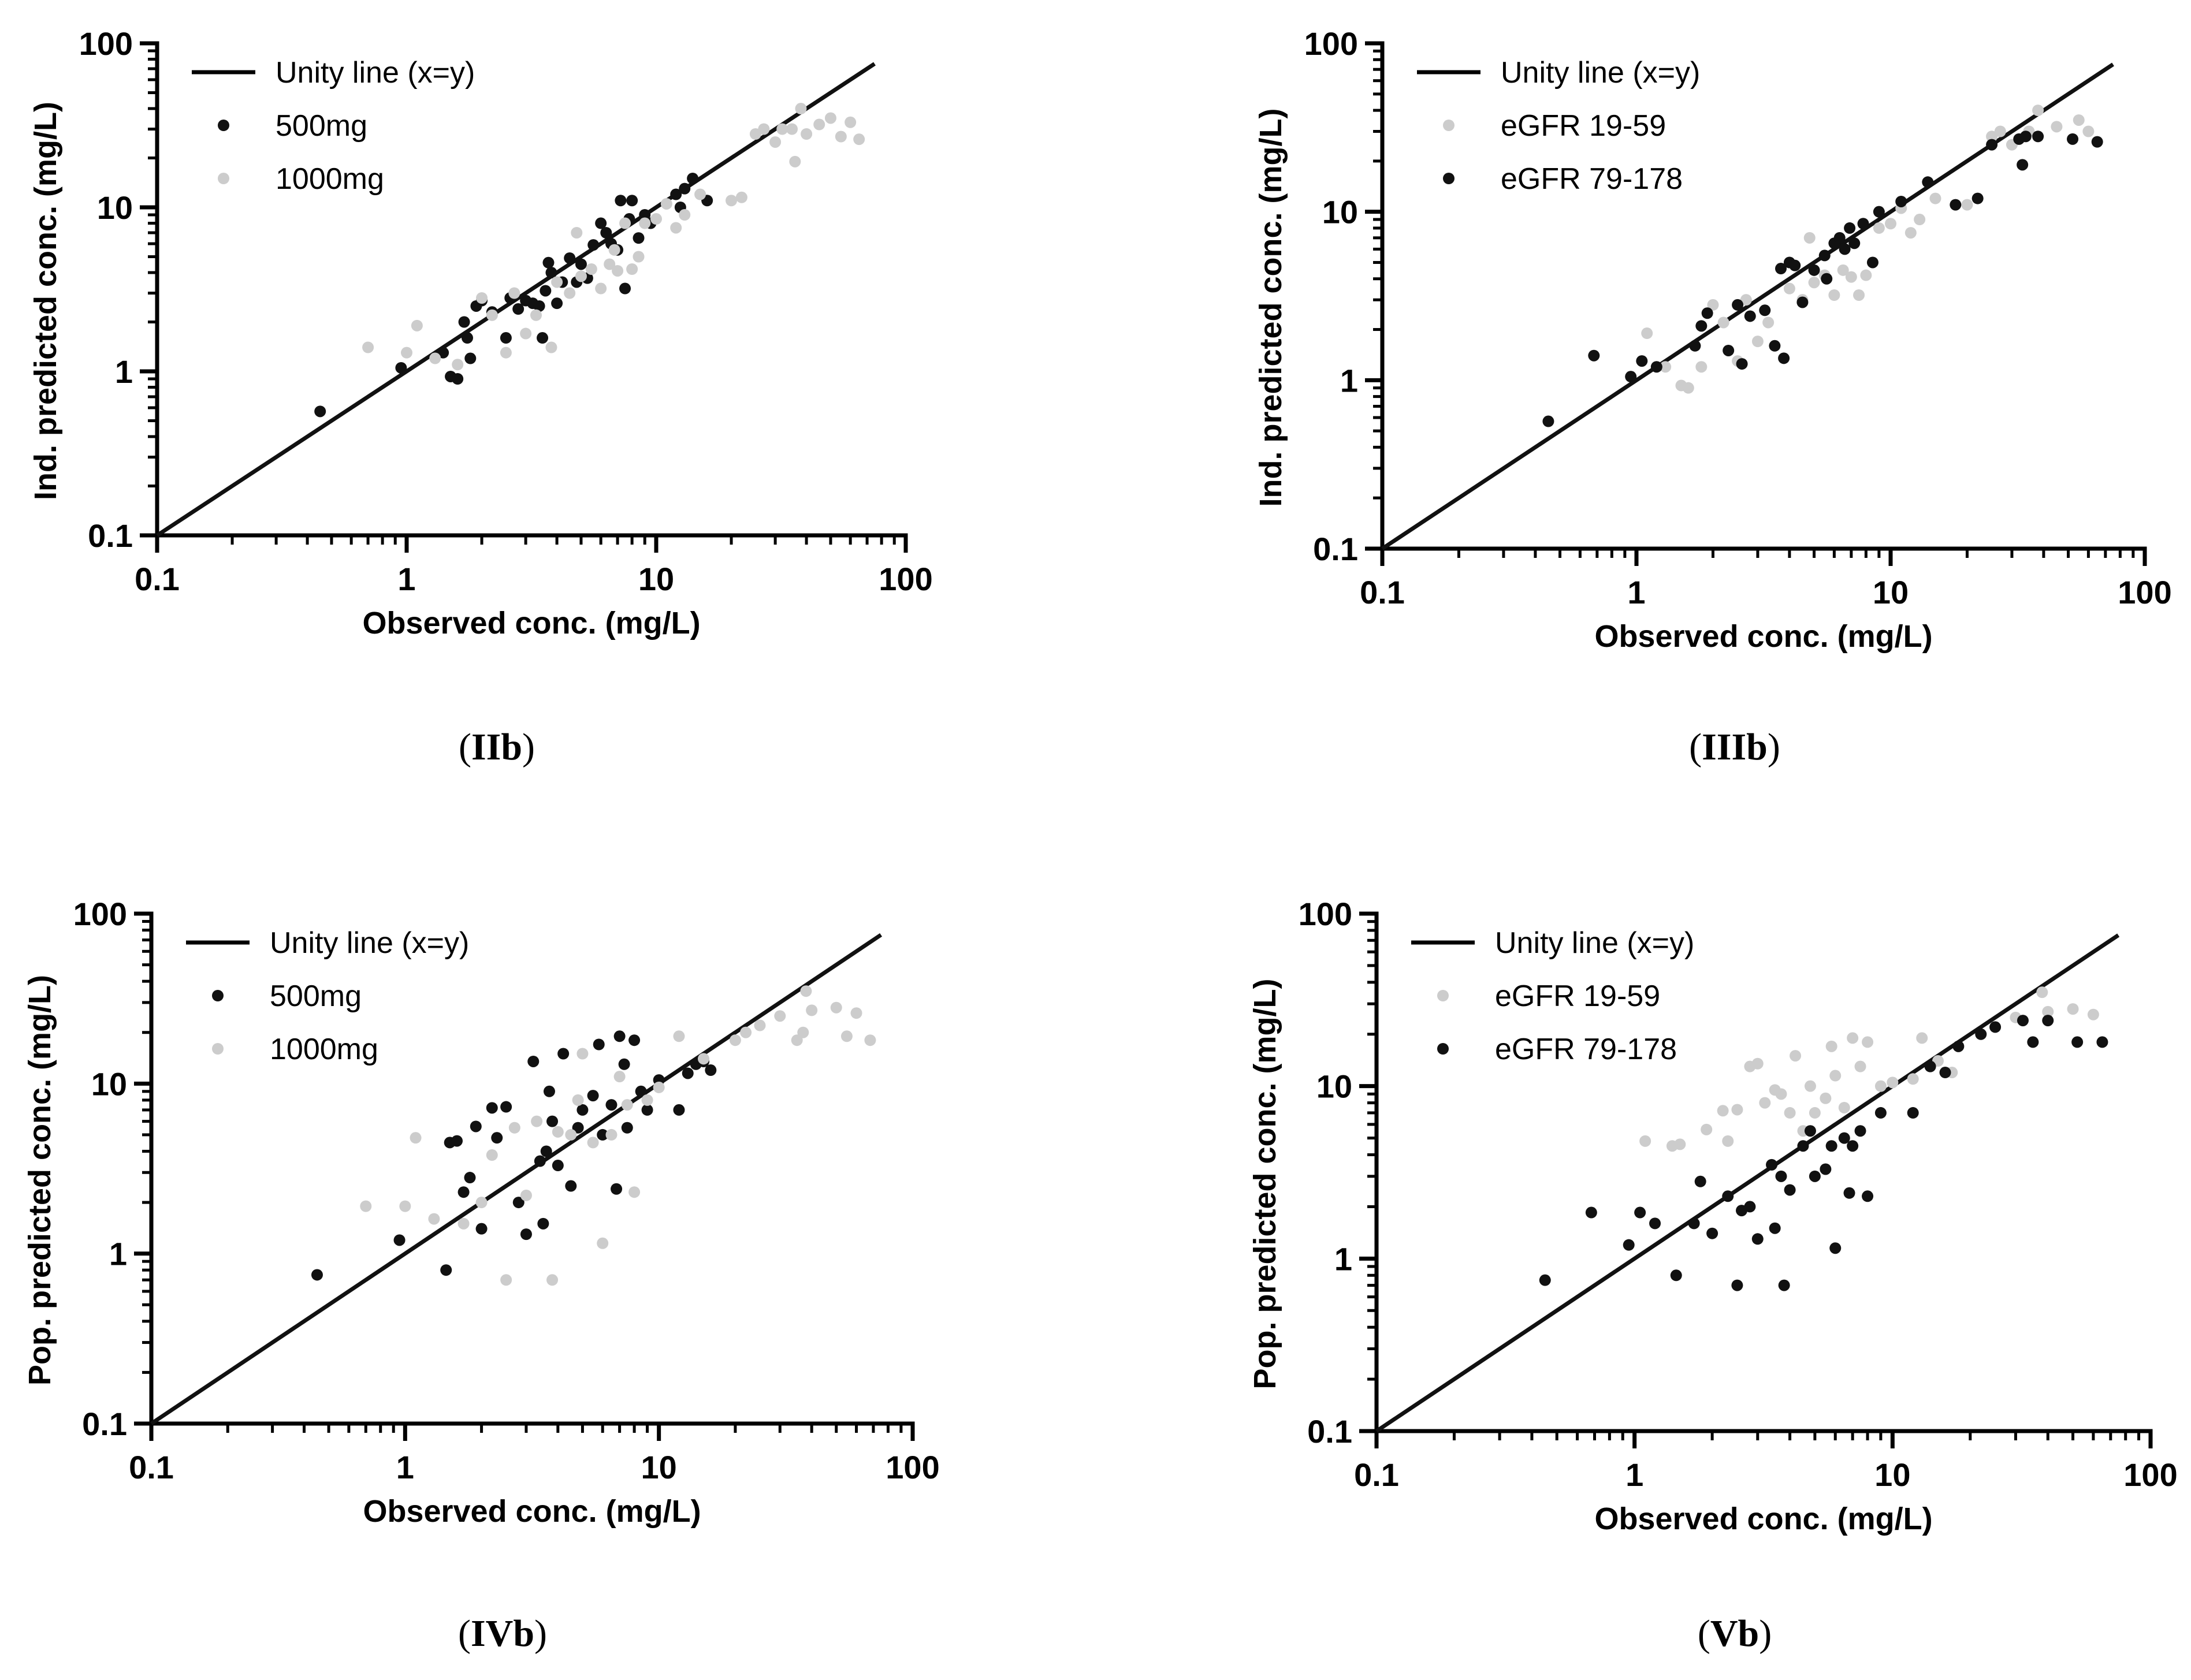 The width and height of the screenshot is (2191, 1680). I want to click on panel-caption: (Vb), so click(1735, 1634).